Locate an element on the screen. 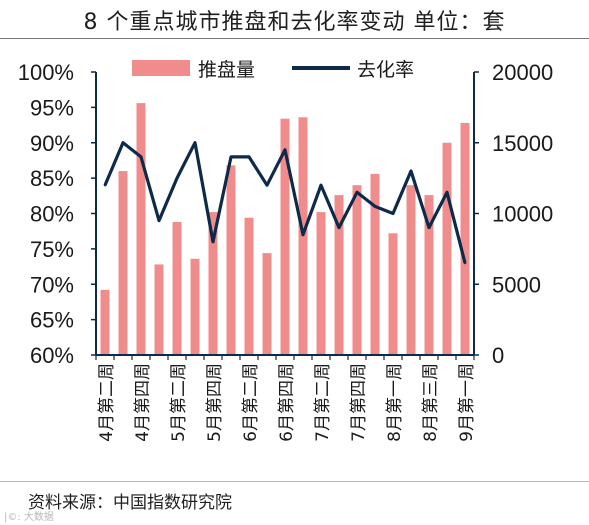  left-tick-label: 70% is located at coordinates (52, 284).